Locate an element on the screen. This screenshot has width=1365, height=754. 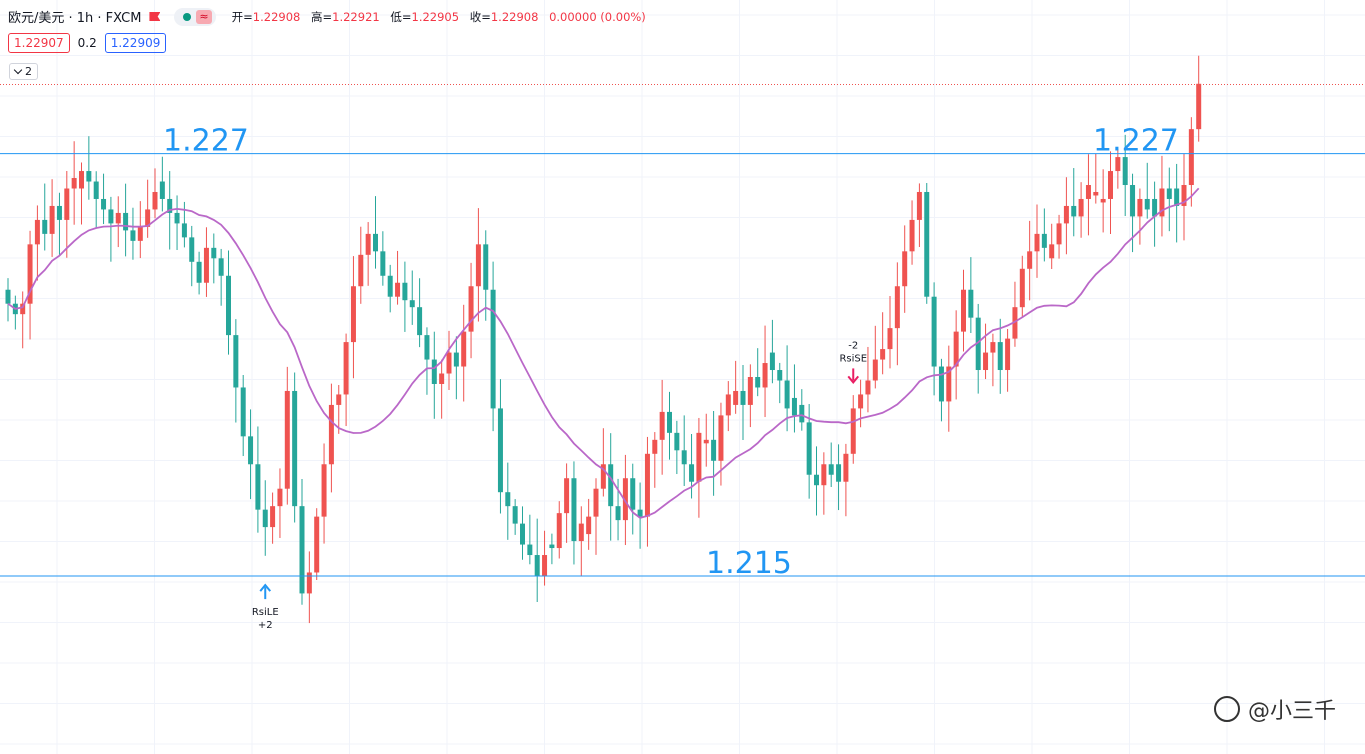
long-signal-label: RsiLE is located at coordinates (265, 612).